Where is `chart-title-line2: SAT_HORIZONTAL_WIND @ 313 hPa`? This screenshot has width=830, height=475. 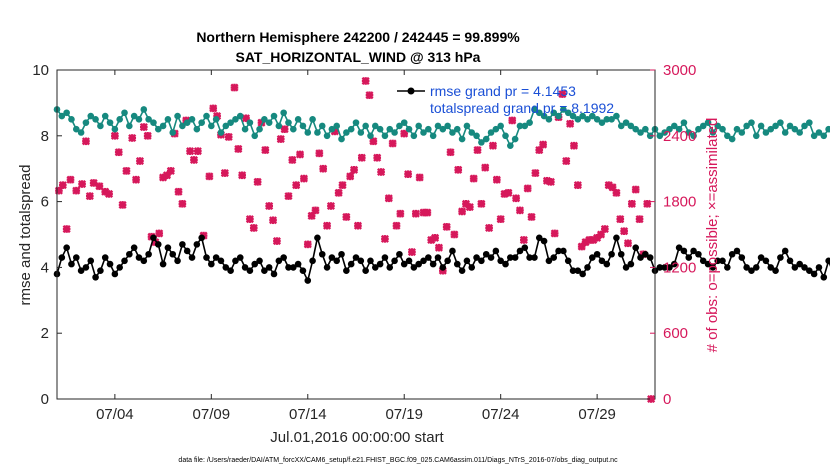 chart-title-line2: SAT_HORIZONTAL_WIND @ 313 hPa is located at coordinates (358, 57).